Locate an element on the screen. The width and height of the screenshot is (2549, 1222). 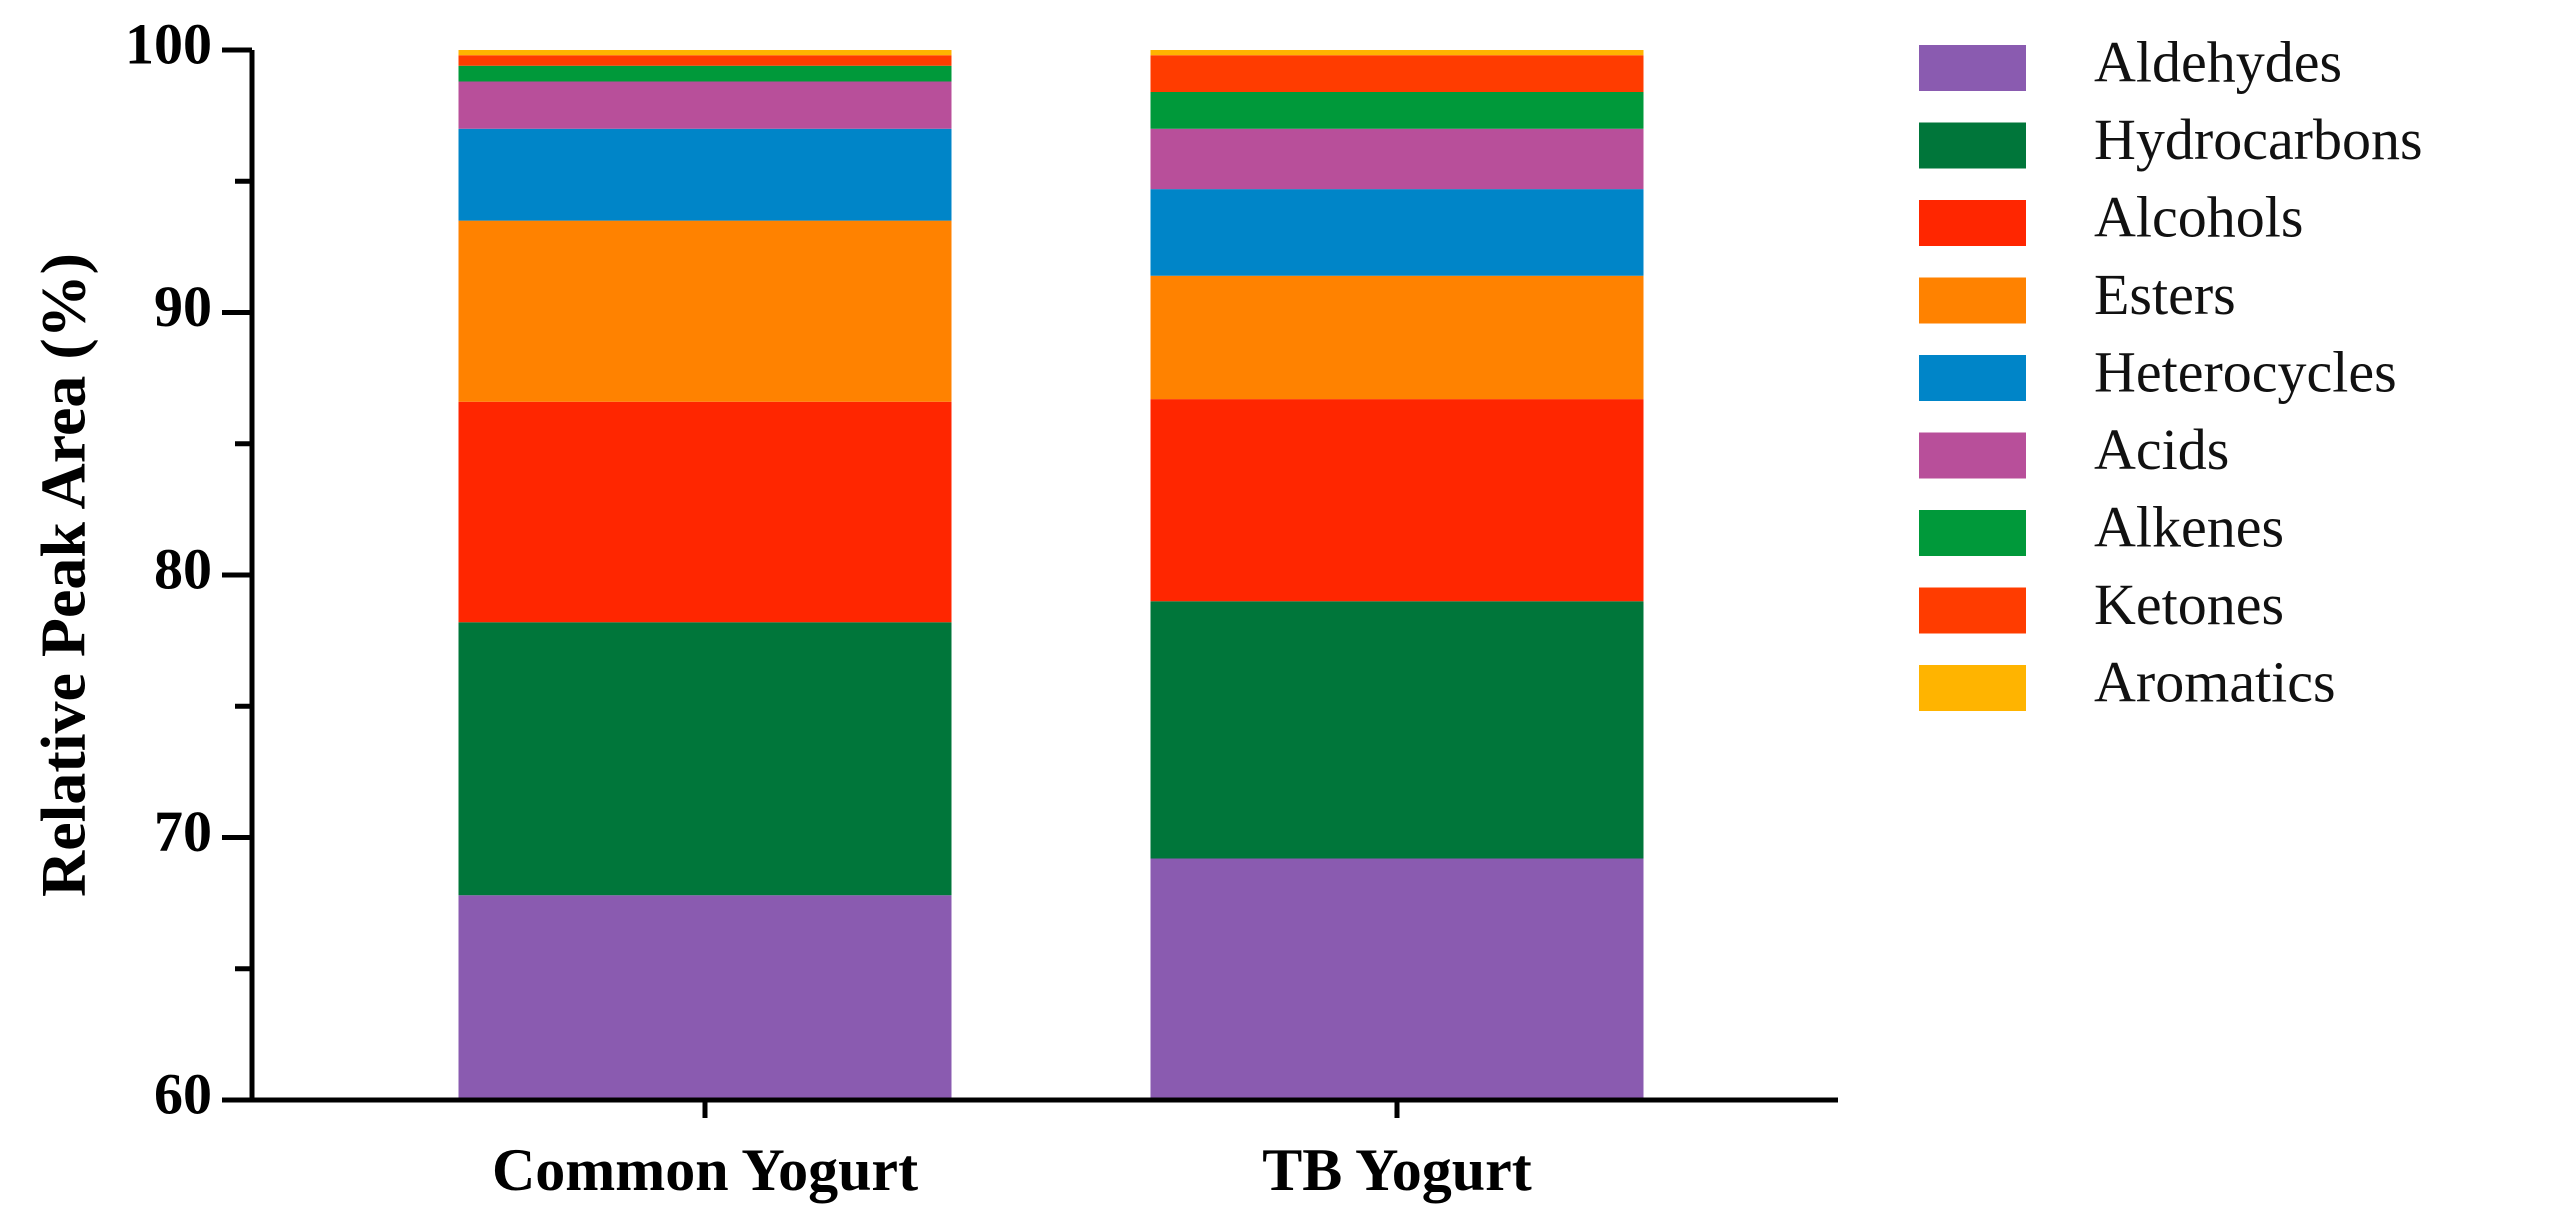
legend-label-alcohols: Alcohols is located at coordinates (2198, 216).